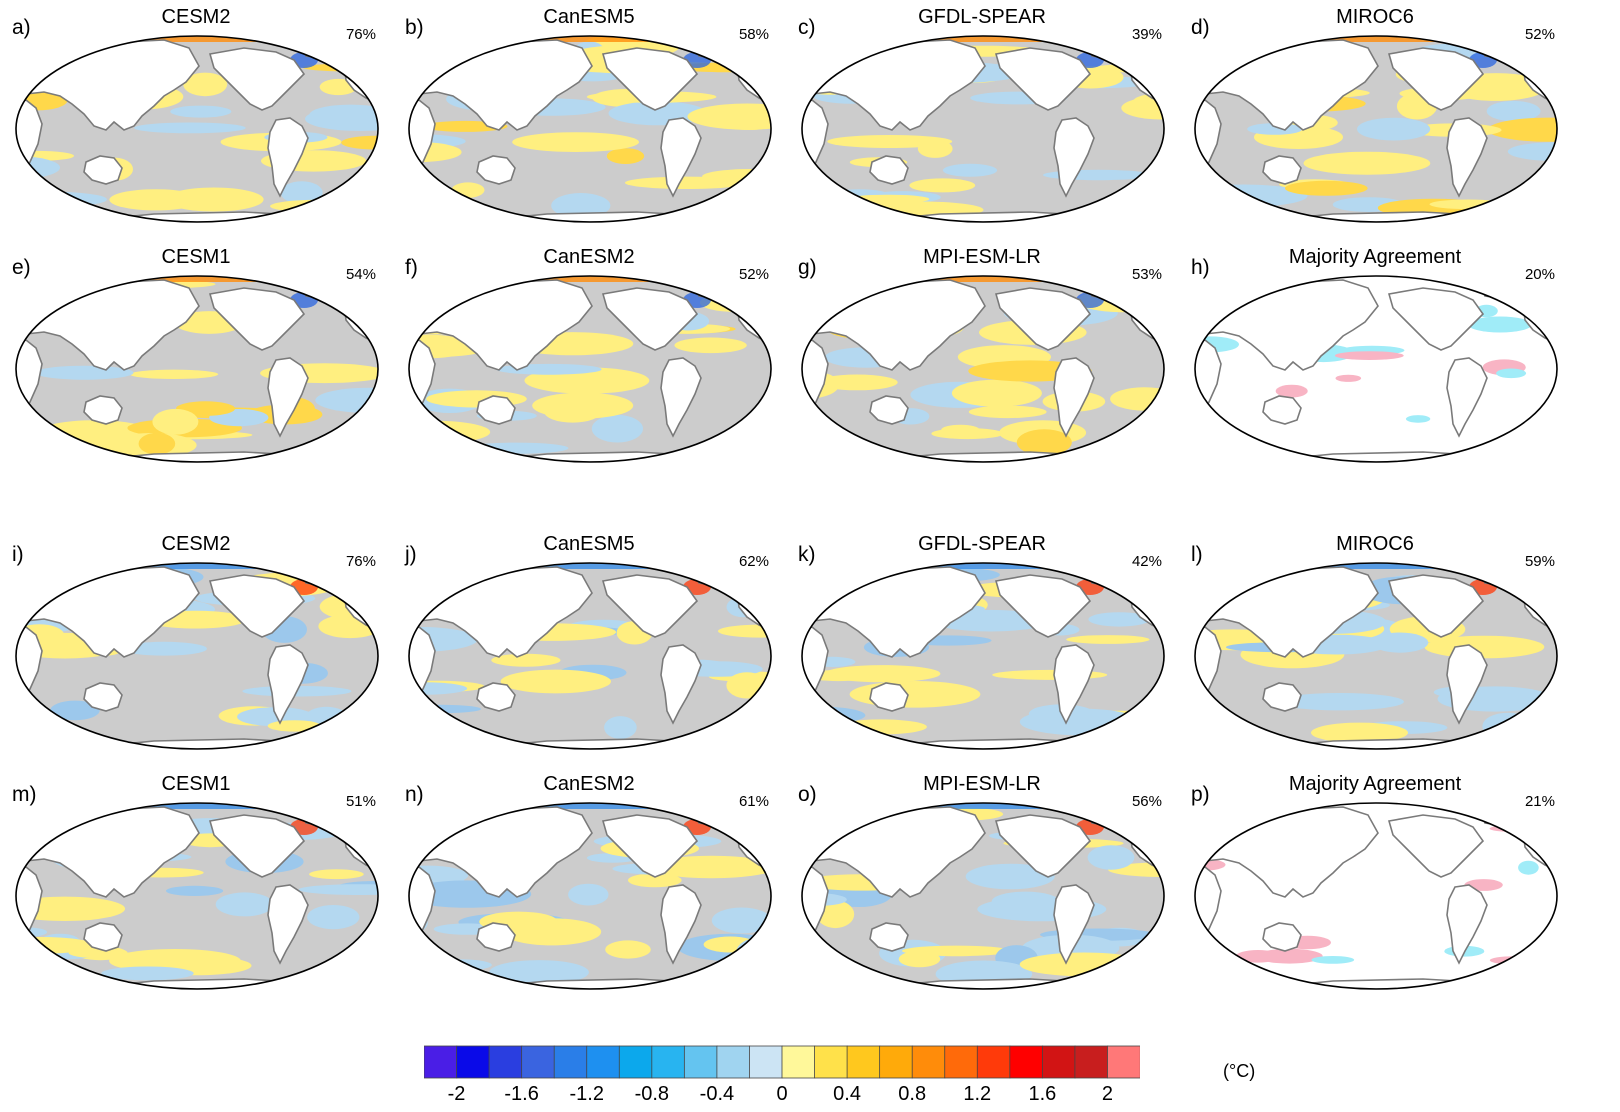  Describe the element at coordinates (1200, 267) in the screenshot. I see `panel-letter: h)` at that location.